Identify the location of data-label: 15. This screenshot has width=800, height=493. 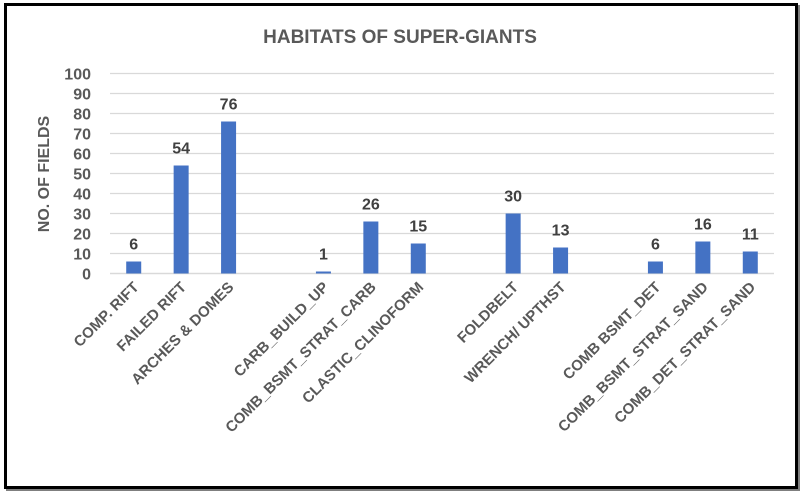
(418, 227).